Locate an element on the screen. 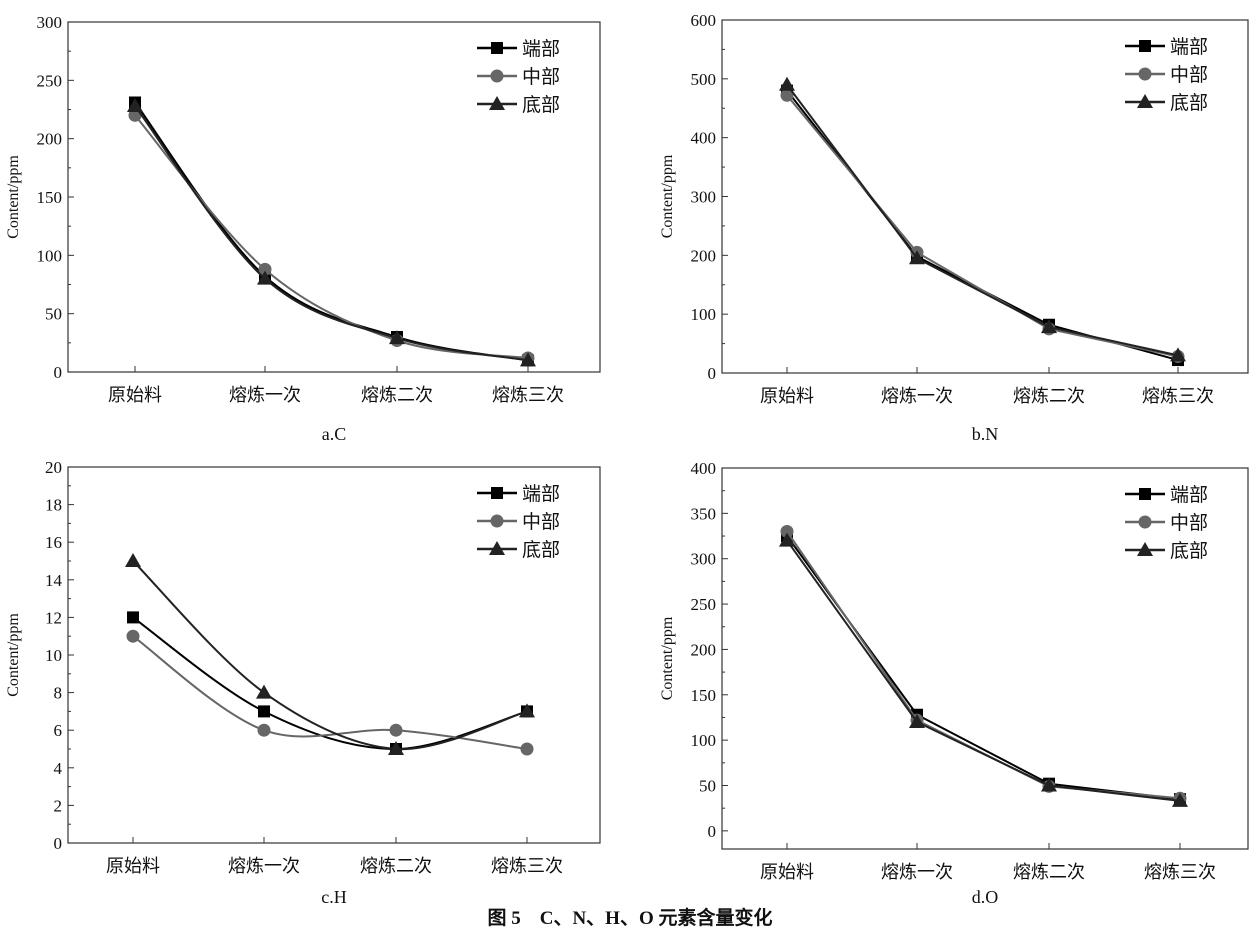  y-tick-label: 10 is located at coordinates (53, 655).